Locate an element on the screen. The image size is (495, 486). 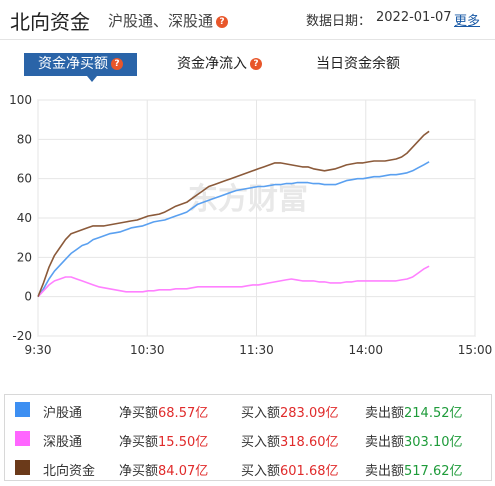
legend-name: 北向资金 is located at coordinates (69, 471).